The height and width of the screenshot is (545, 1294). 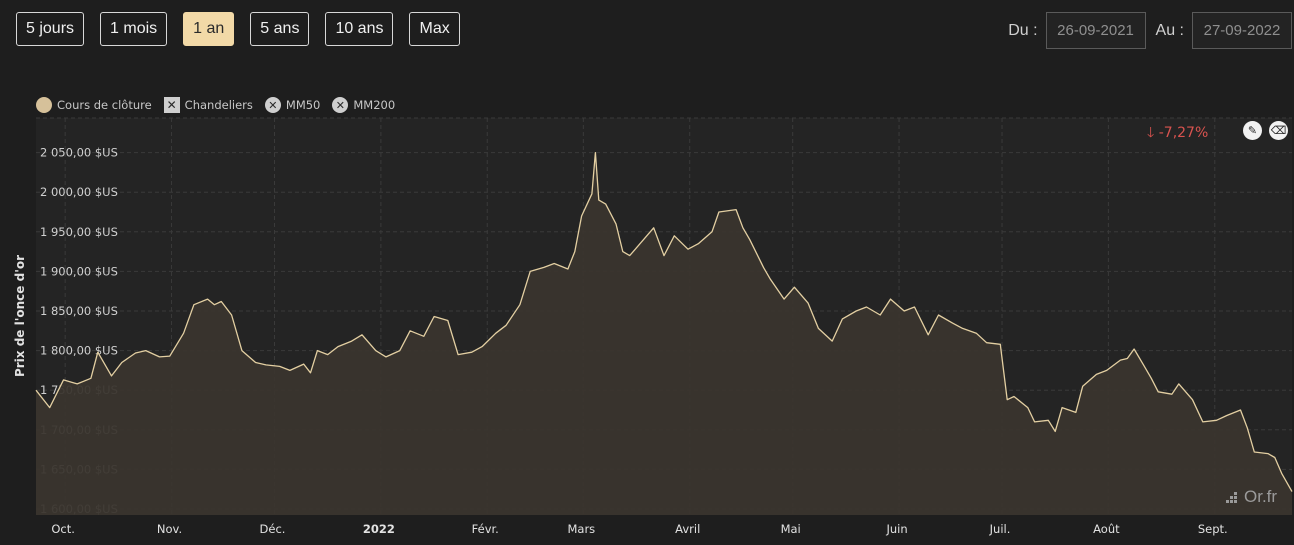 What do you see at coordinates (687, 529) in the screenshot?
I see `x-tick-label: Avril` at bounding box center [687, 529].